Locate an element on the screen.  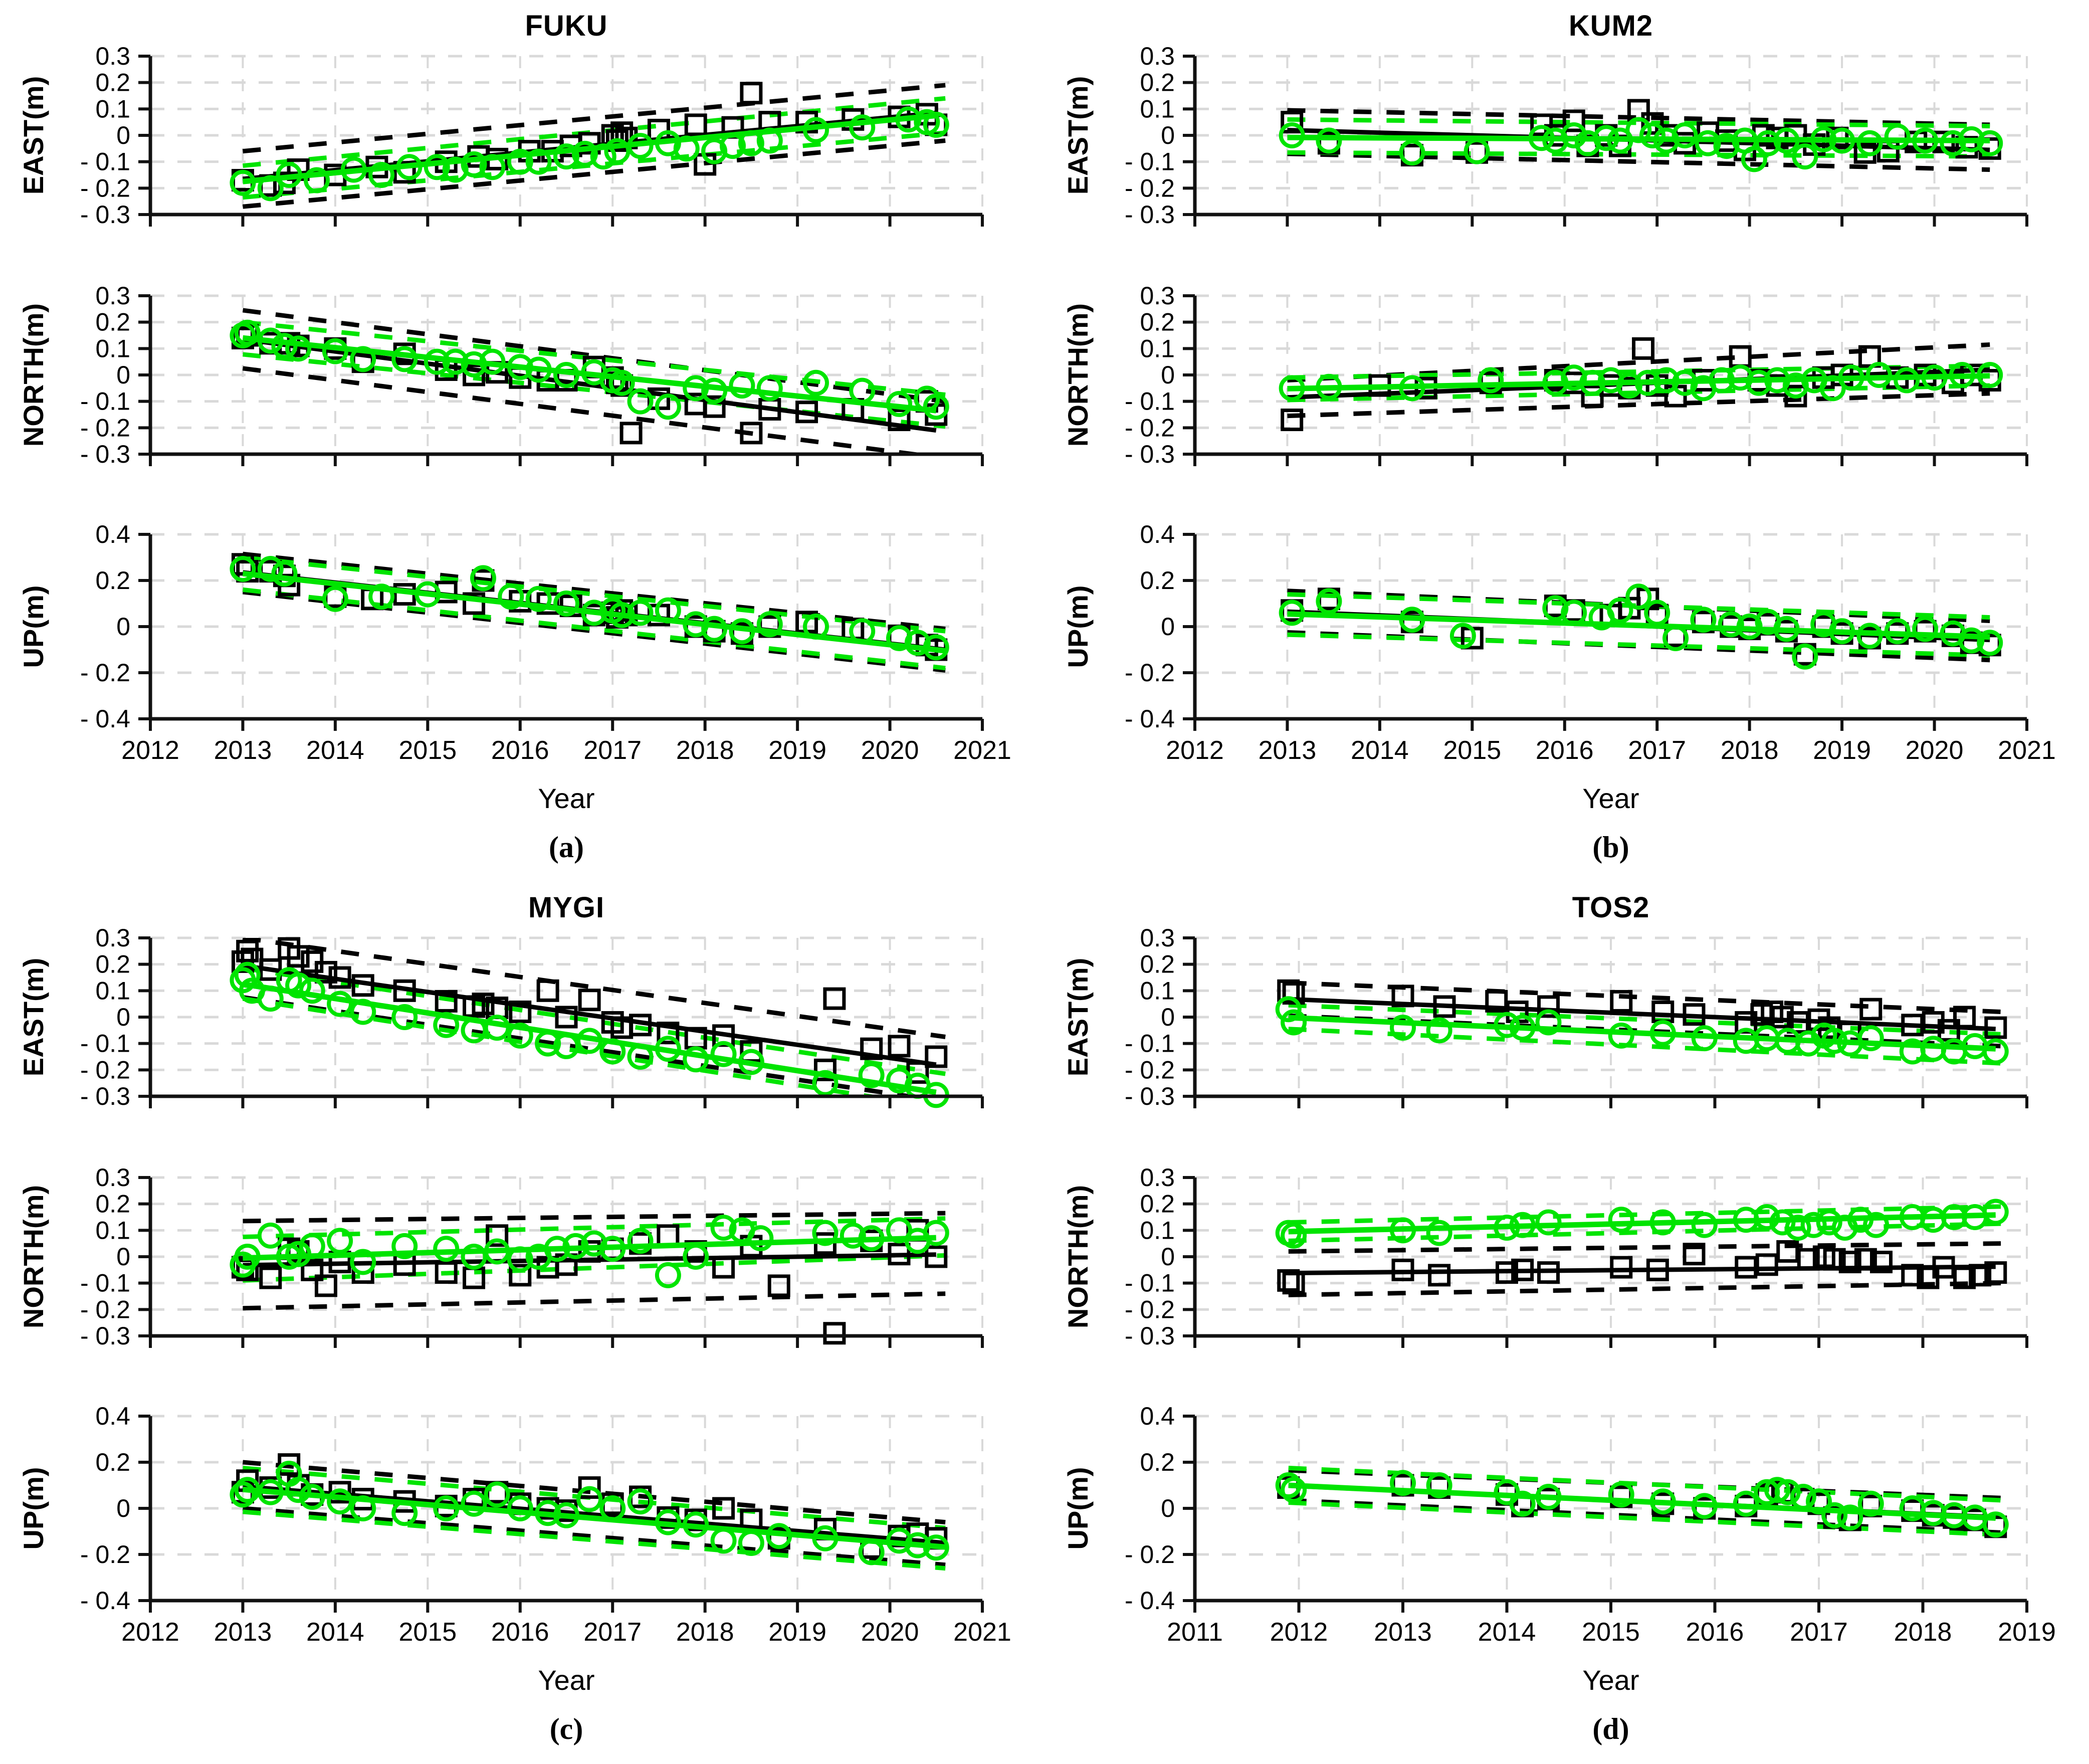
green-fit-line is located at coordinates (1642, 1223).